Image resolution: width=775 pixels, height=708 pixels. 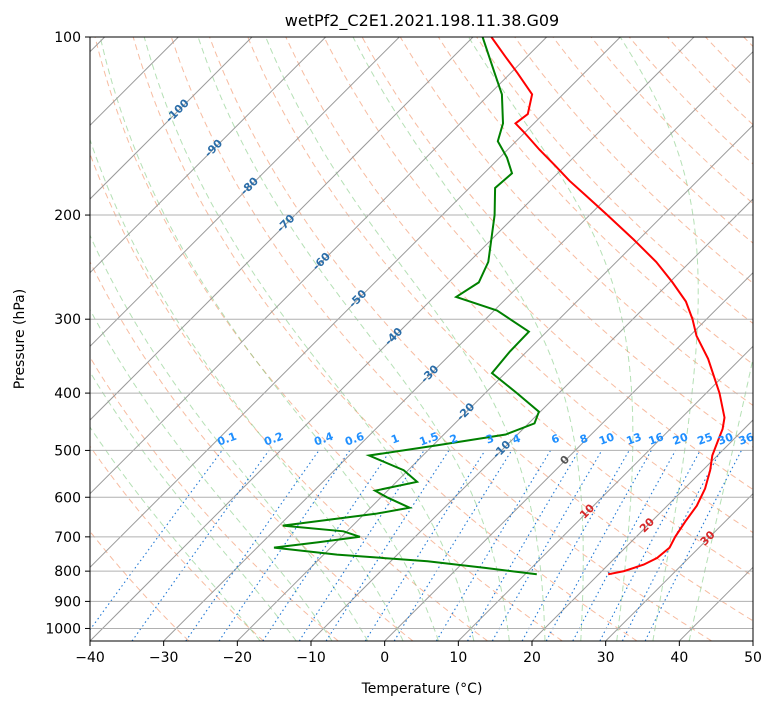 What do you see at coordinates (273, 439) in the screenshot?
I see `mixing-ratio-label: 0.2` at bounding box center [273, 439].